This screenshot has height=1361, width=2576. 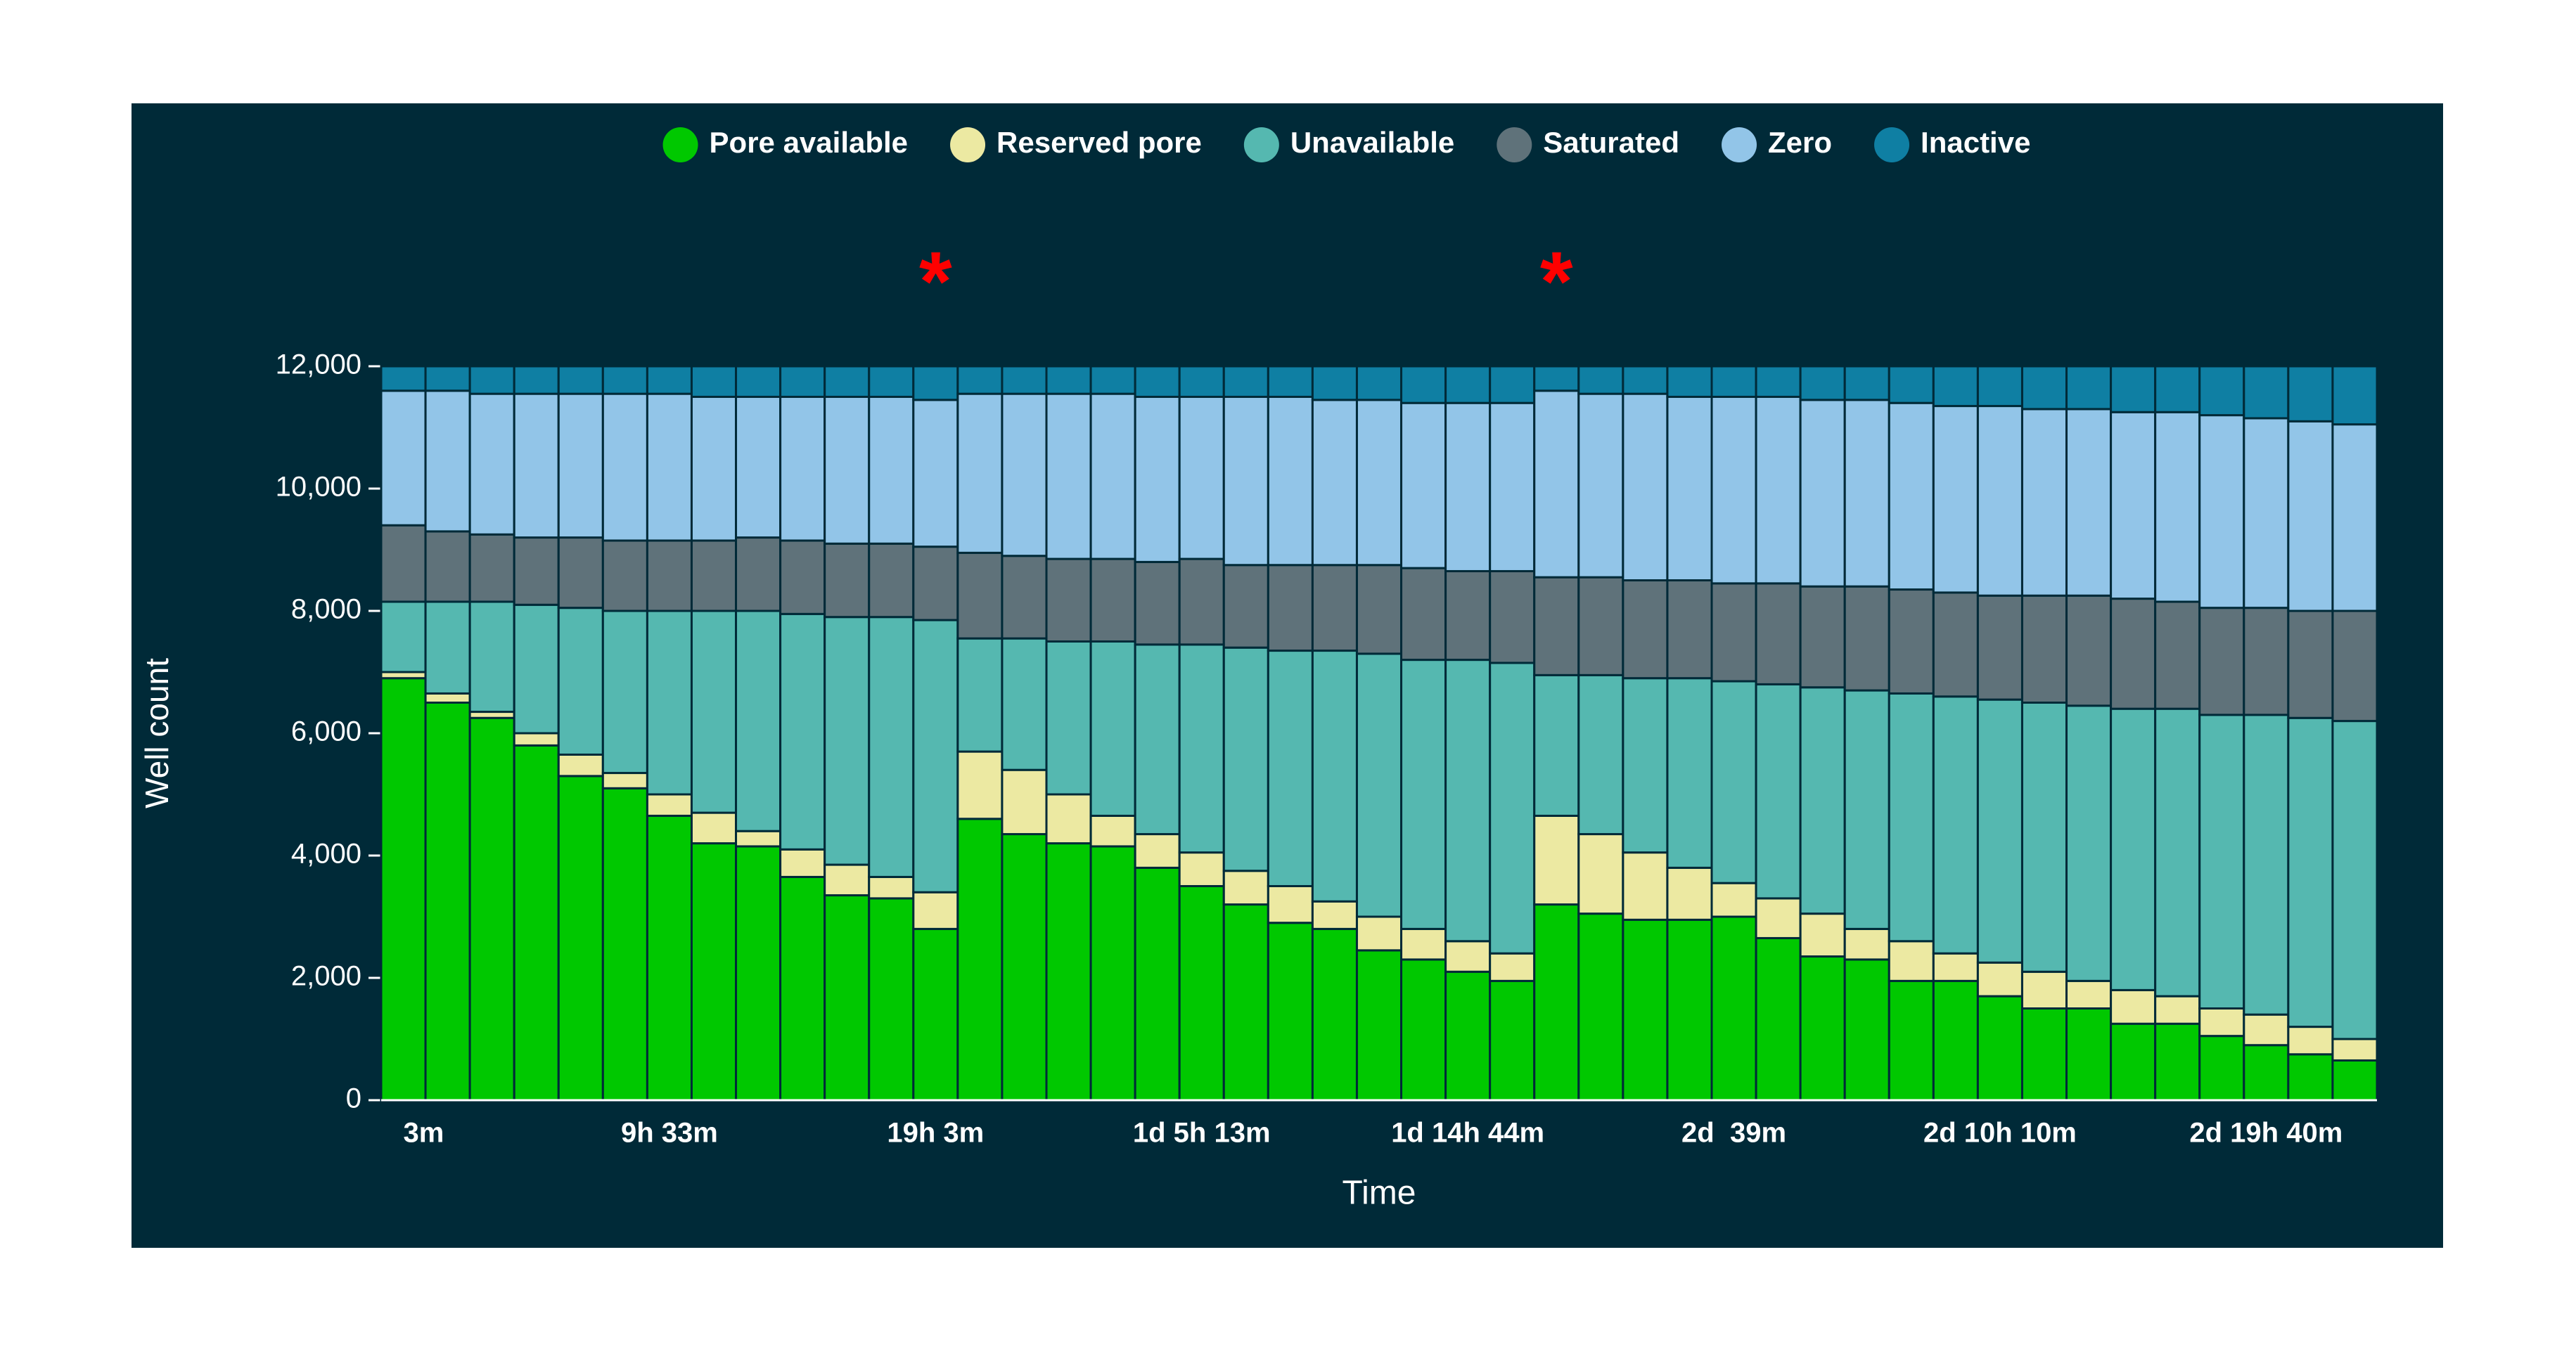 What do you see at coordinates (1733, 1133) in the screenshot?
I see `x-tick-label: 2d 39m` at bounding box center [1733, 1133].